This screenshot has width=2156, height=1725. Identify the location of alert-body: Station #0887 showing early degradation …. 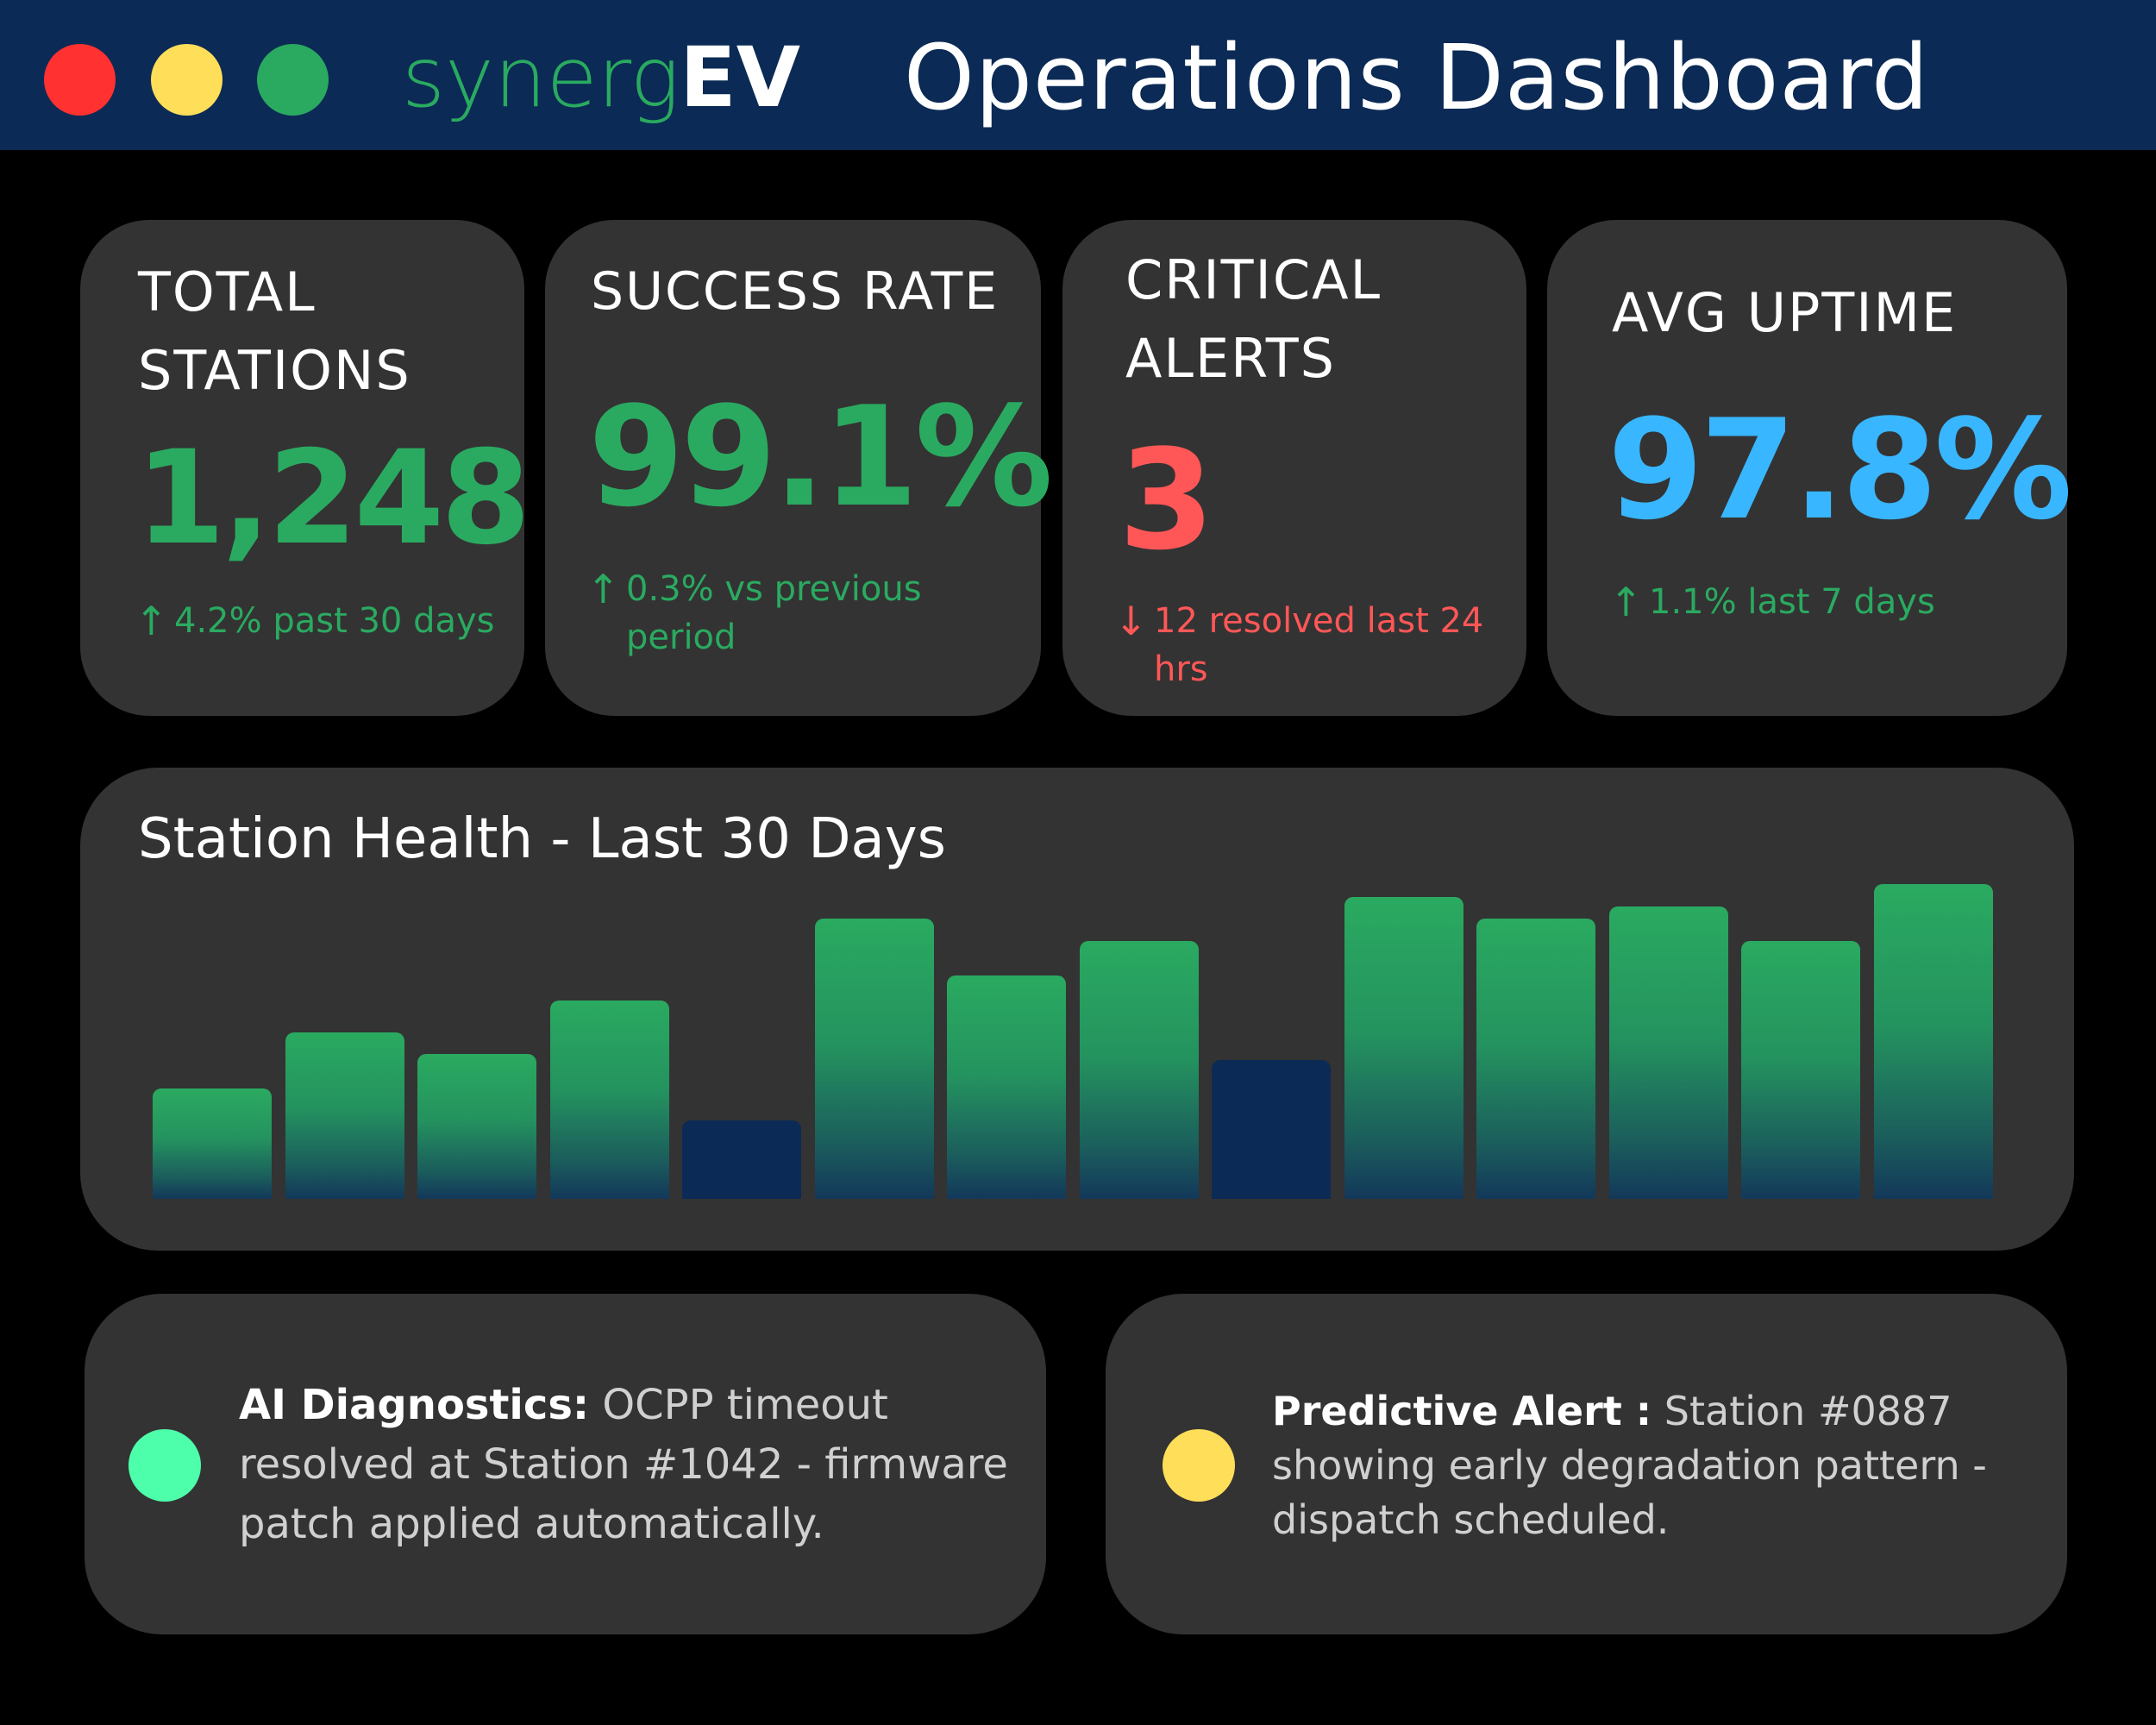
(1629, 1466).